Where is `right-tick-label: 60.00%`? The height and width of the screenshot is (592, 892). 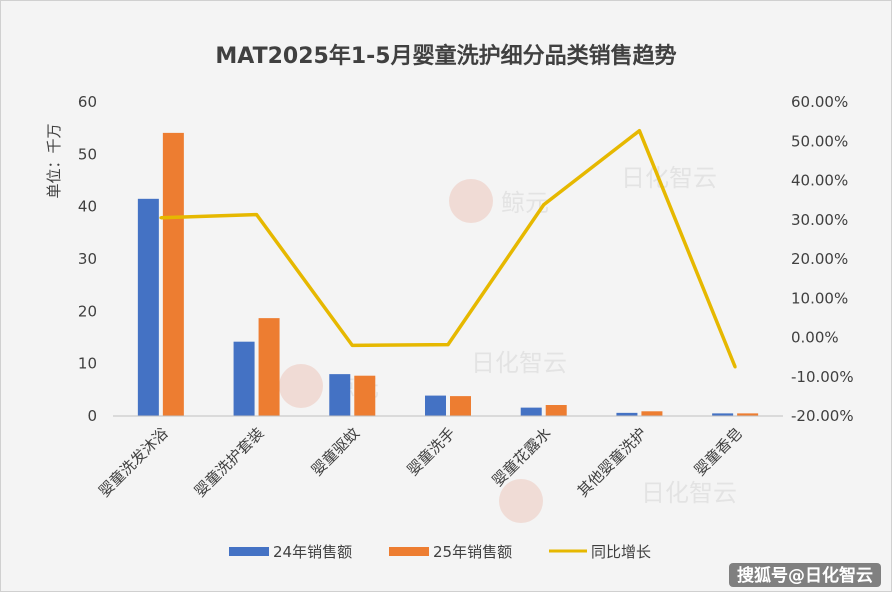
right-tick-label: 60.00% is located at coordinates (819, 102).